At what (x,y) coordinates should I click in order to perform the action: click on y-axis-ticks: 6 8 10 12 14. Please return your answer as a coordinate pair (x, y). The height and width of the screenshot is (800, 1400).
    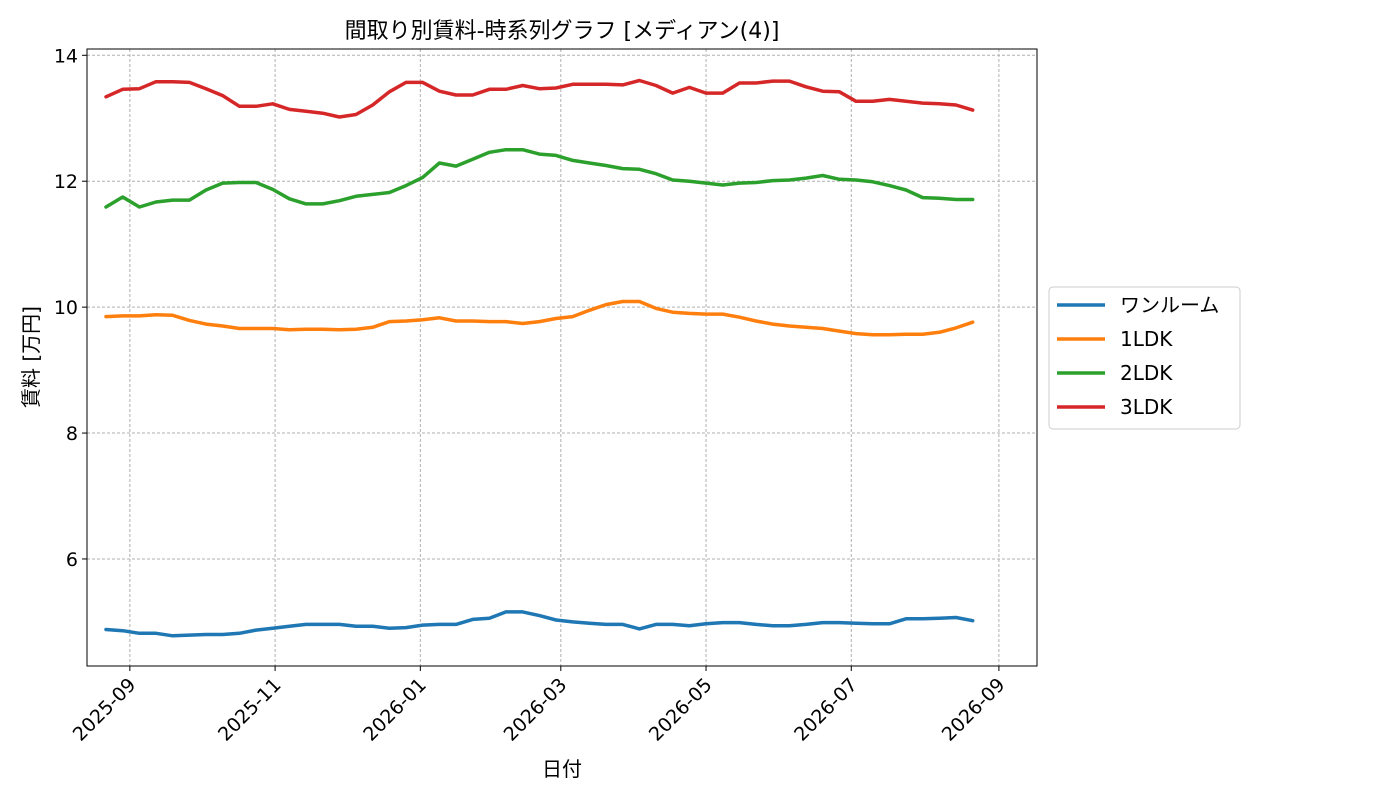
    Looking at the image, I should click on (70, 308).